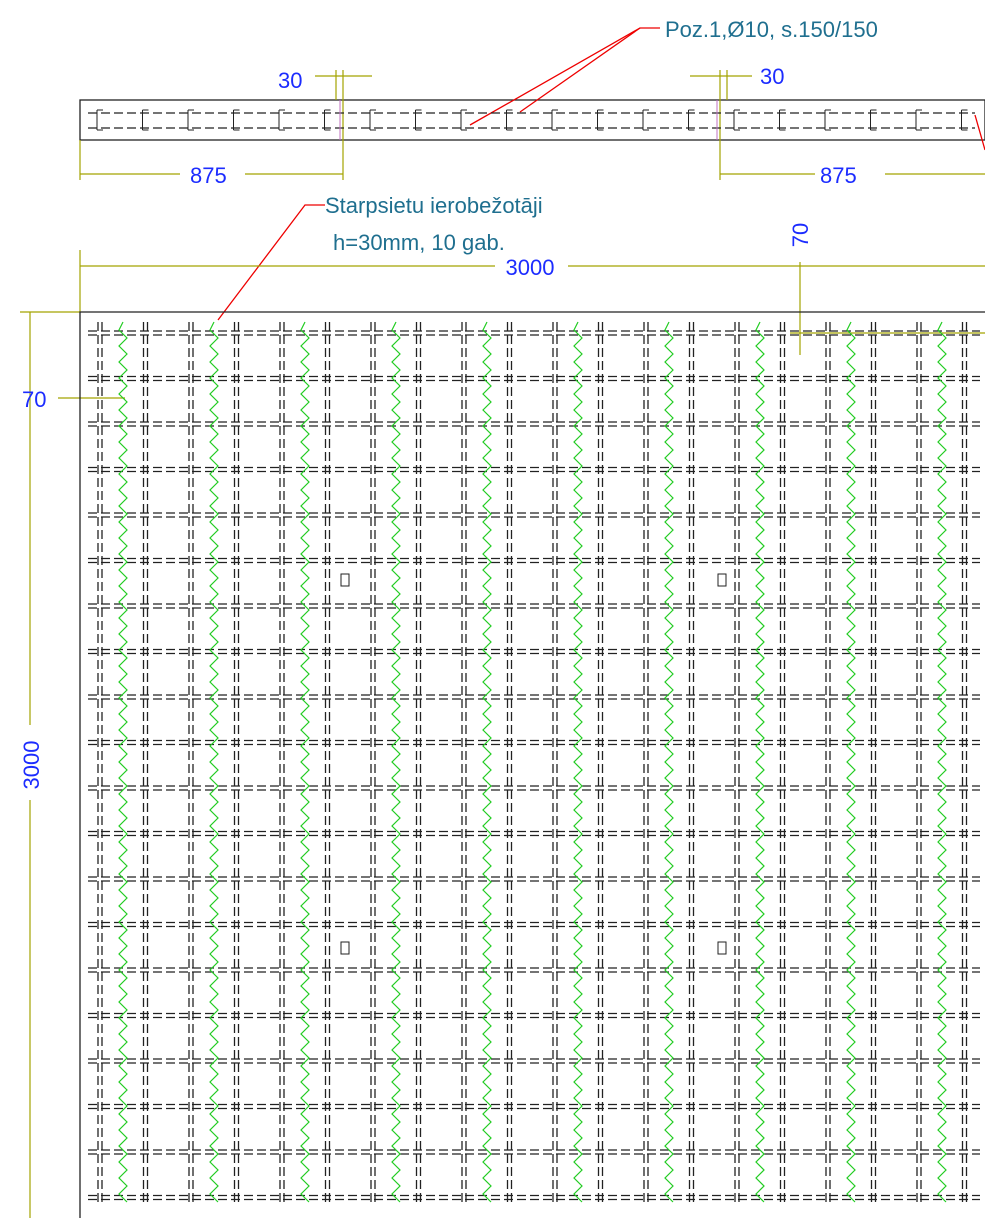 The height and width of the screenshot is (1218, 985). Describe the element at coordinates (434, 205) in the screenshot. I see `callout: Starpsietu ierobežotāji` at that location.